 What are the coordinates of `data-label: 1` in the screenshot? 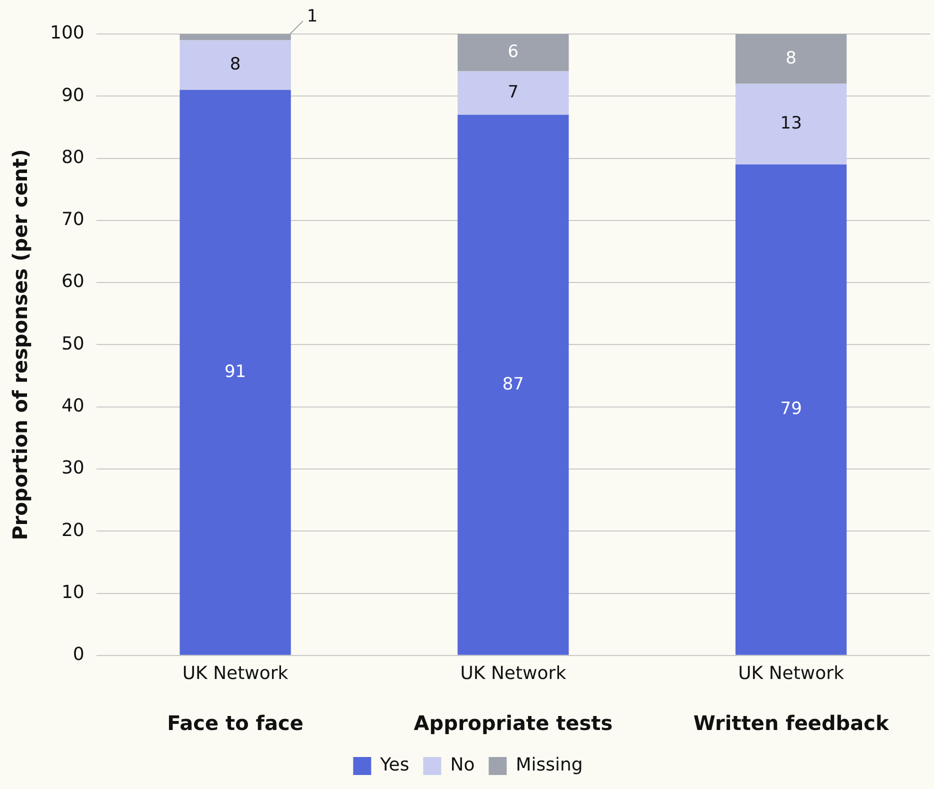 It's located at (312, 16).